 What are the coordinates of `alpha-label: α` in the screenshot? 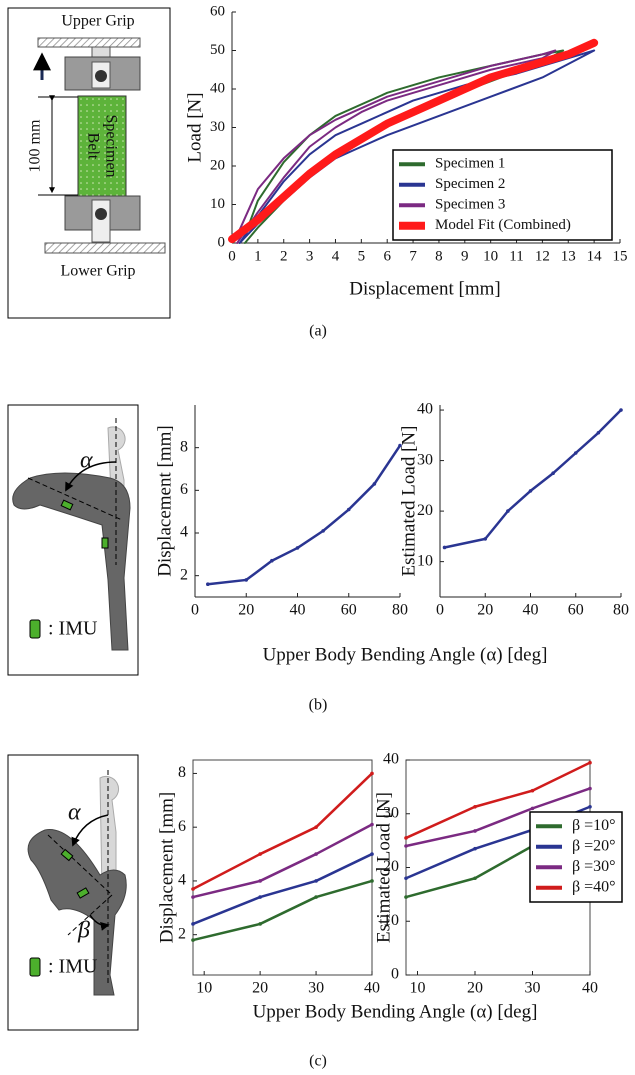 It's located at (74, 813).